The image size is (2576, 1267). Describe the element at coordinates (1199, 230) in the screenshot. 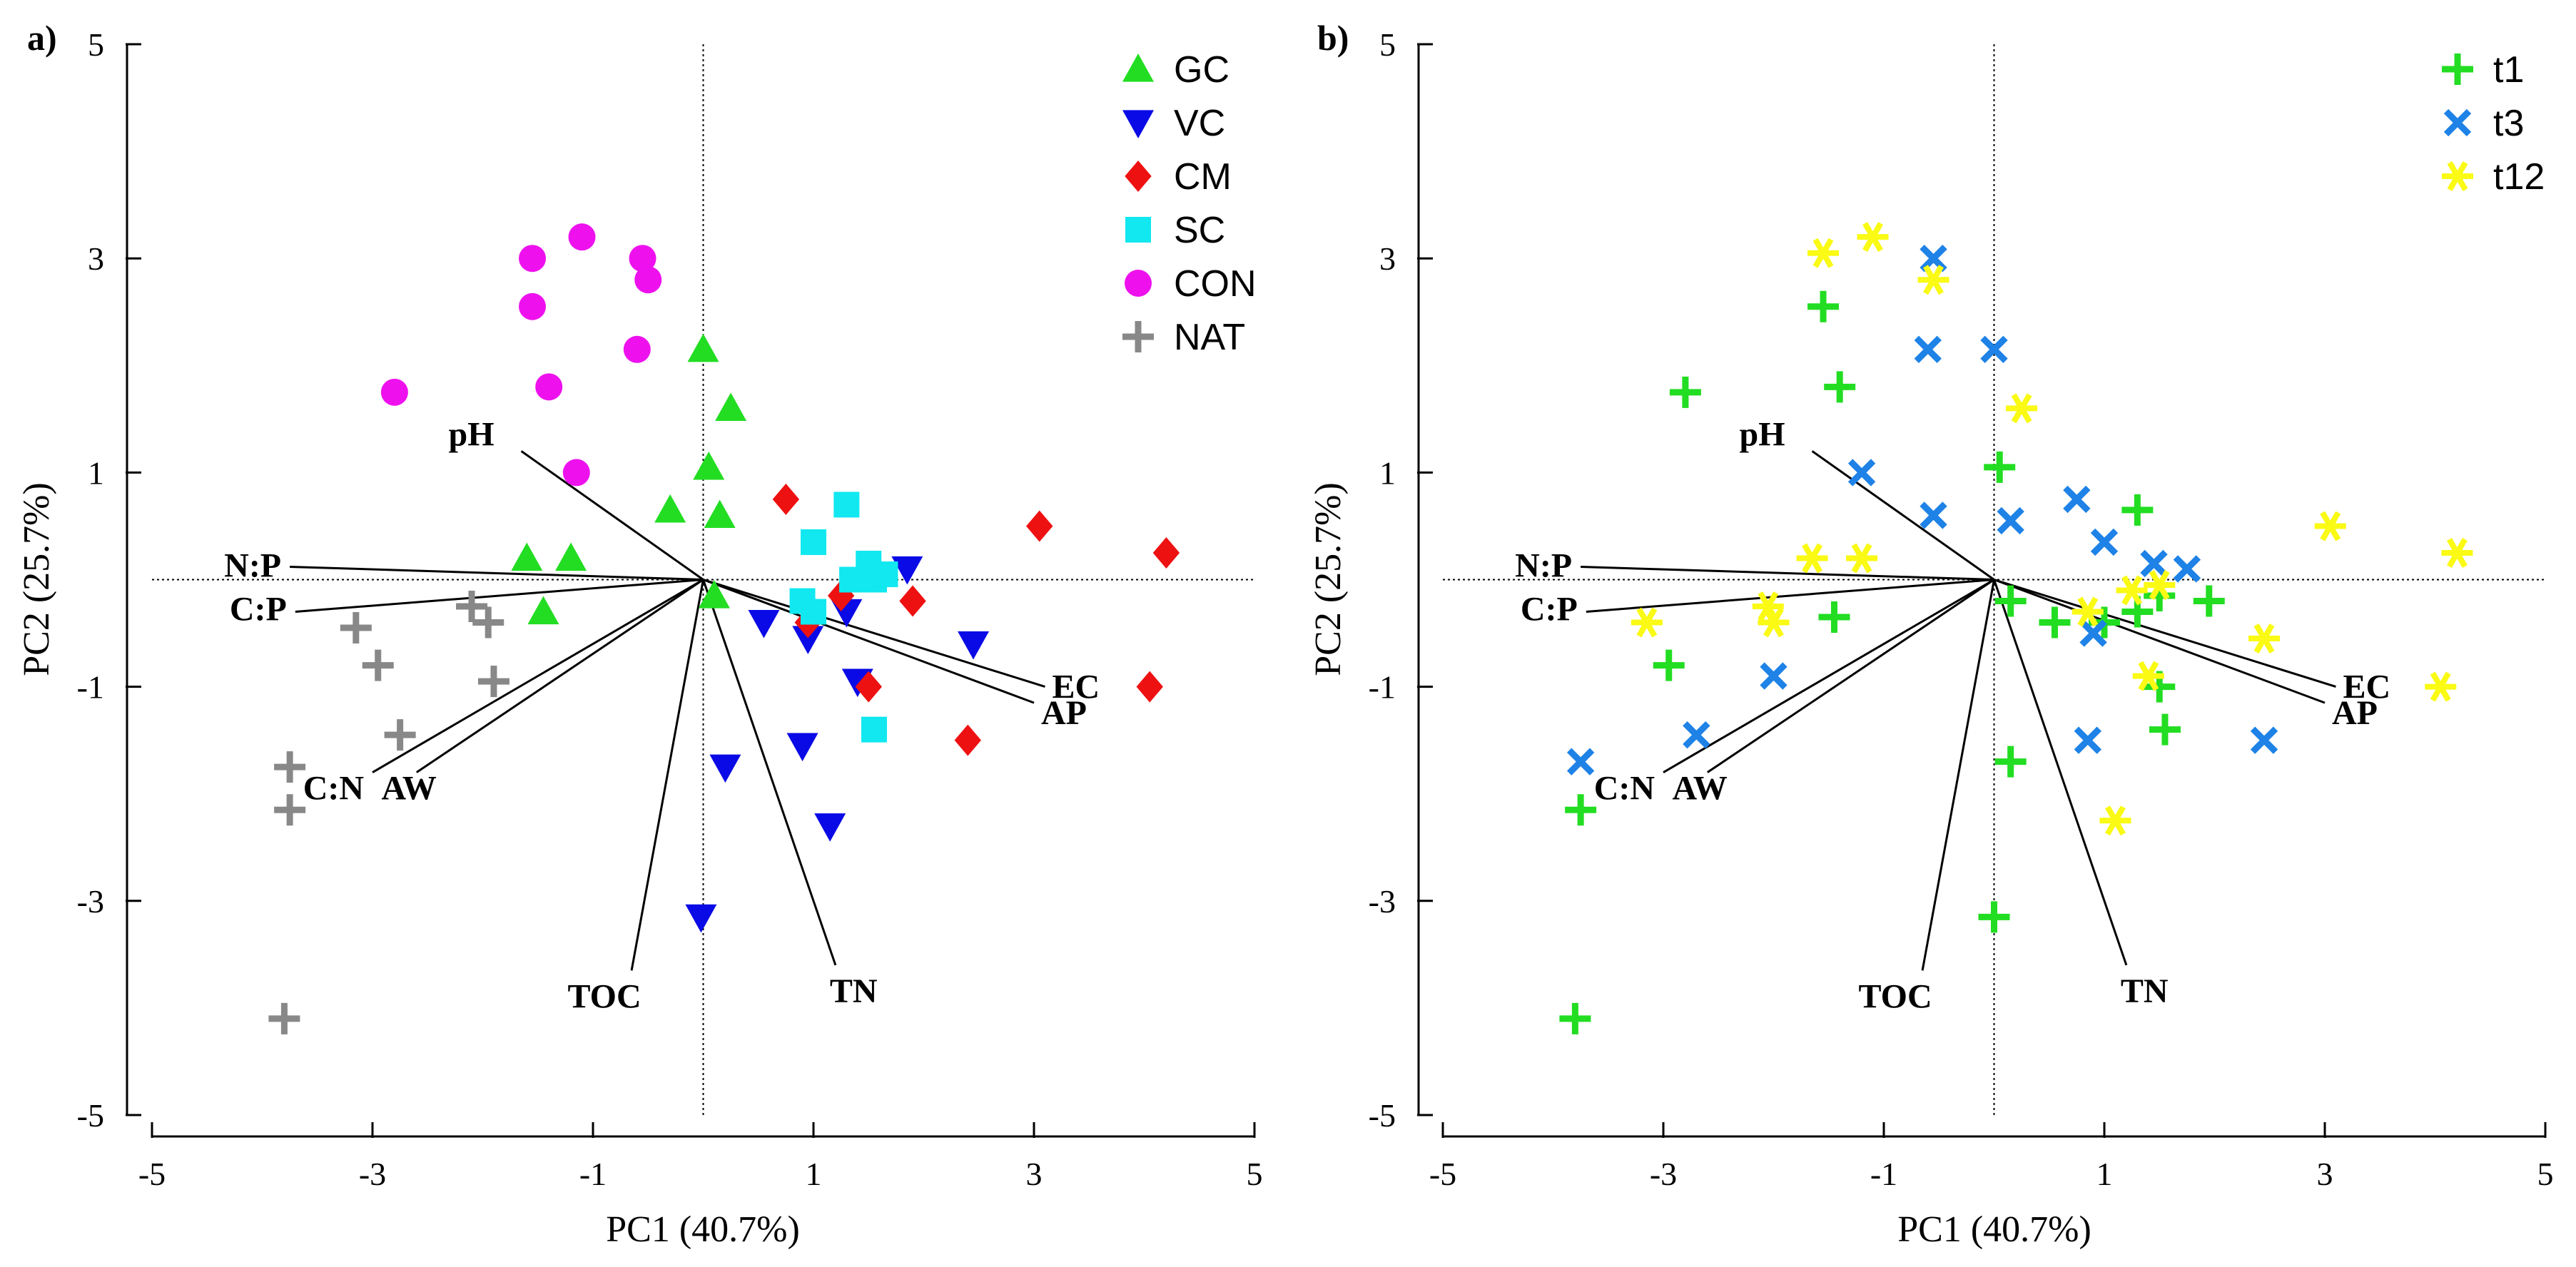

I see `legend-label: SC` at that location.